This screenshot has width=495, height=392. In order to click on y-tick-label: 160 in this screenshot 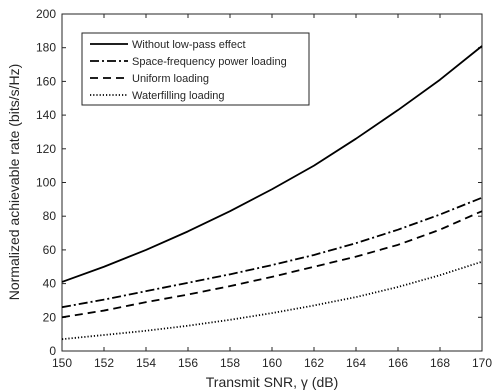, I will do `click(46, 81)`.